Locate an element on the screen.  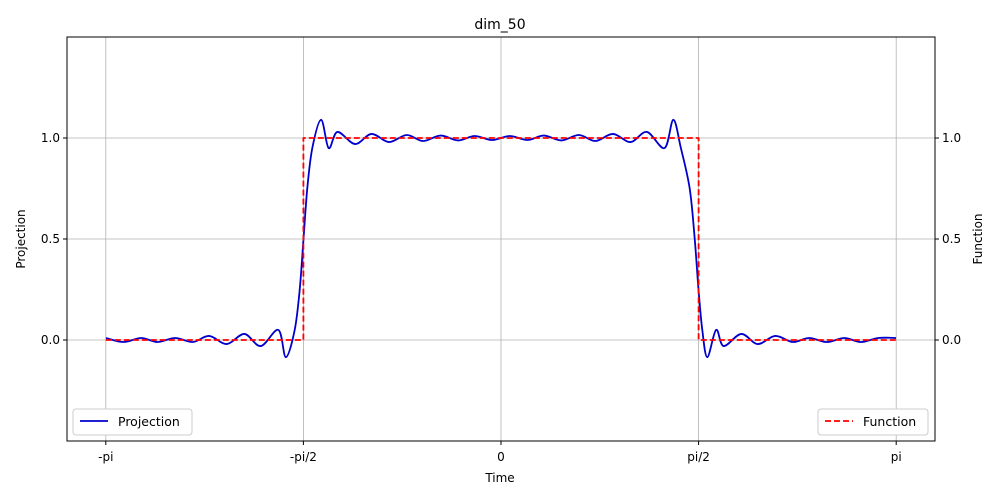
y-axis-label-right: Function is located at coordinates (978, 238).